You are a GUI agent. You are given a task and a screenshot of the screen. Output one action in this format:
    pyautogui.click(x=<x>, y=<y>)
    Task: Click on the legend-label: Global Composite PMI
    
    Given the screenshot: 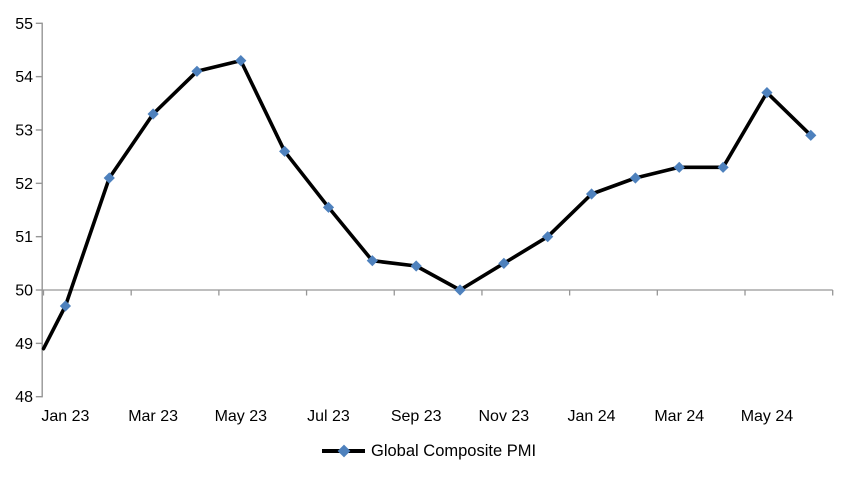 What is the action you would take?
    pyautogui.click(x=454, y=450)
    